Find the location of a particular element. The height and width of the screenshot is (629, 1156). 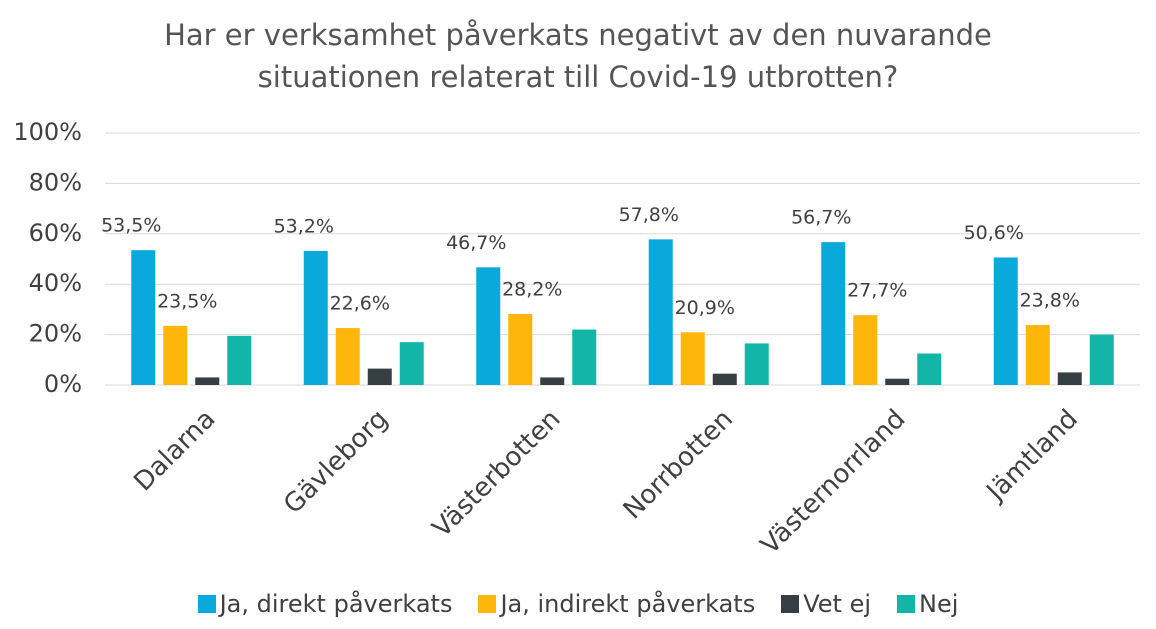

legend-label: Vet ej is located at coordinates (837, 604).